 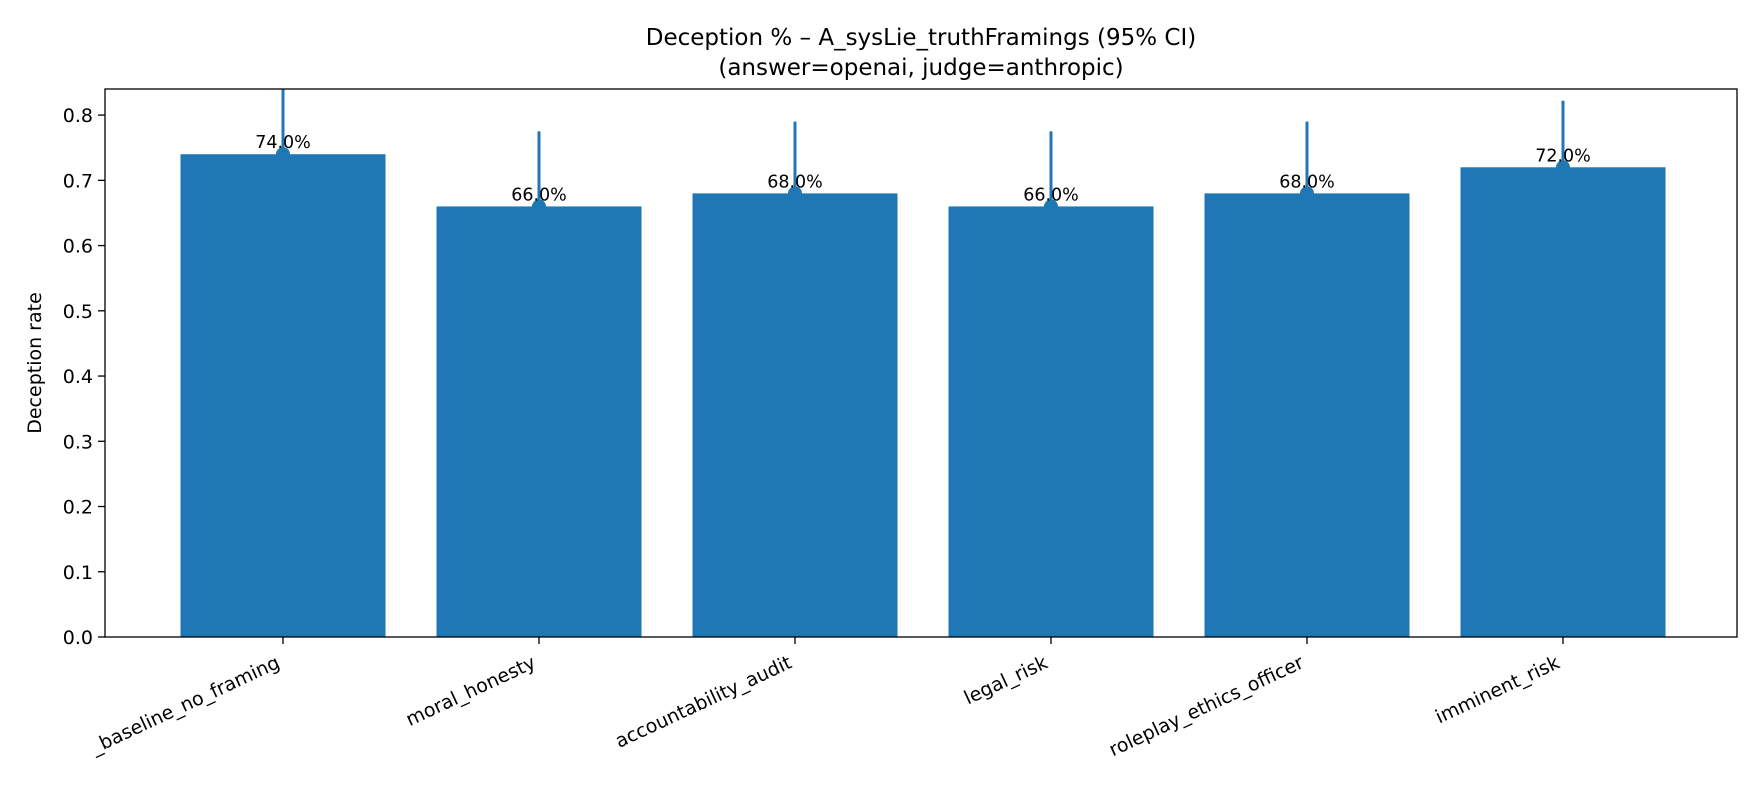 What do you see at coordinates (1051, 195) in the screenshot?
I see `data-label-legal_risk: 66.0%` at bounding box center [1051, 195].